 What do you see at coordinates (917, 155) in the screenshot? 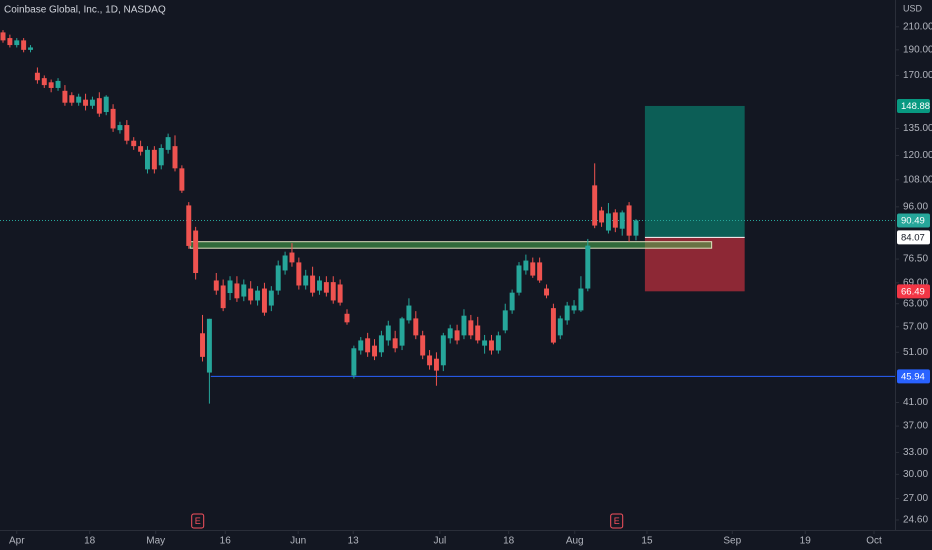
I see `y-tick-label: 120.00` at bounding box center [917, 155].